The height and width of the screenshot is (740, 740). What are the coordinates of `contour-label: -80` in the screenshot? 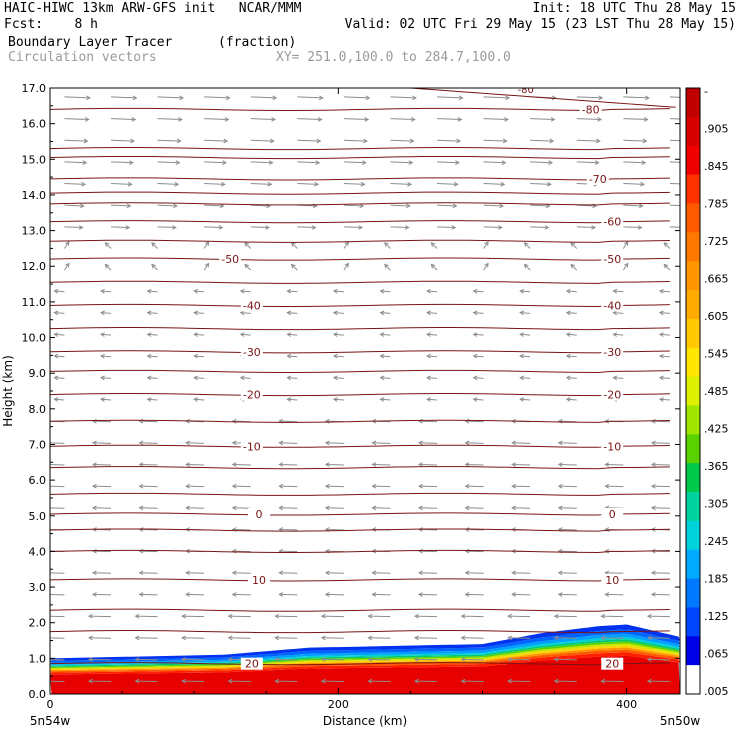 It's located at (591, 109).